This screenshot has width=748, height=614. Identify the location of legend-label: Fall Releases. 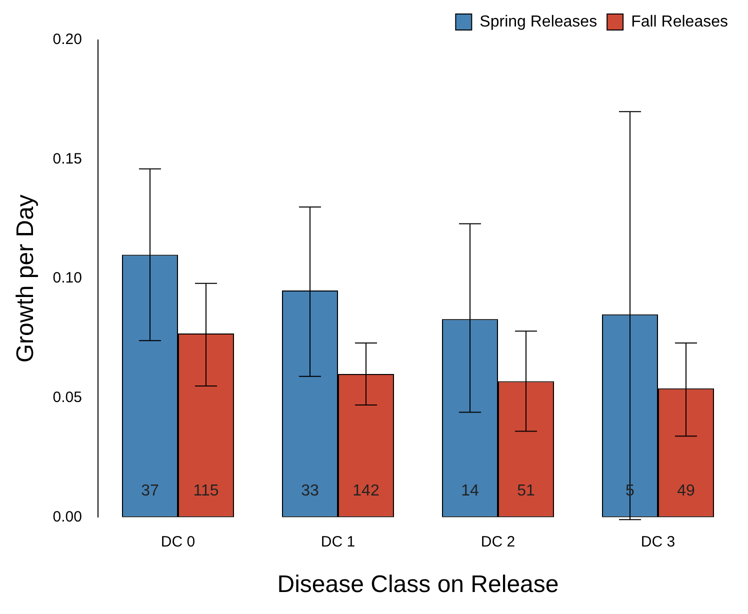
(679, 21).